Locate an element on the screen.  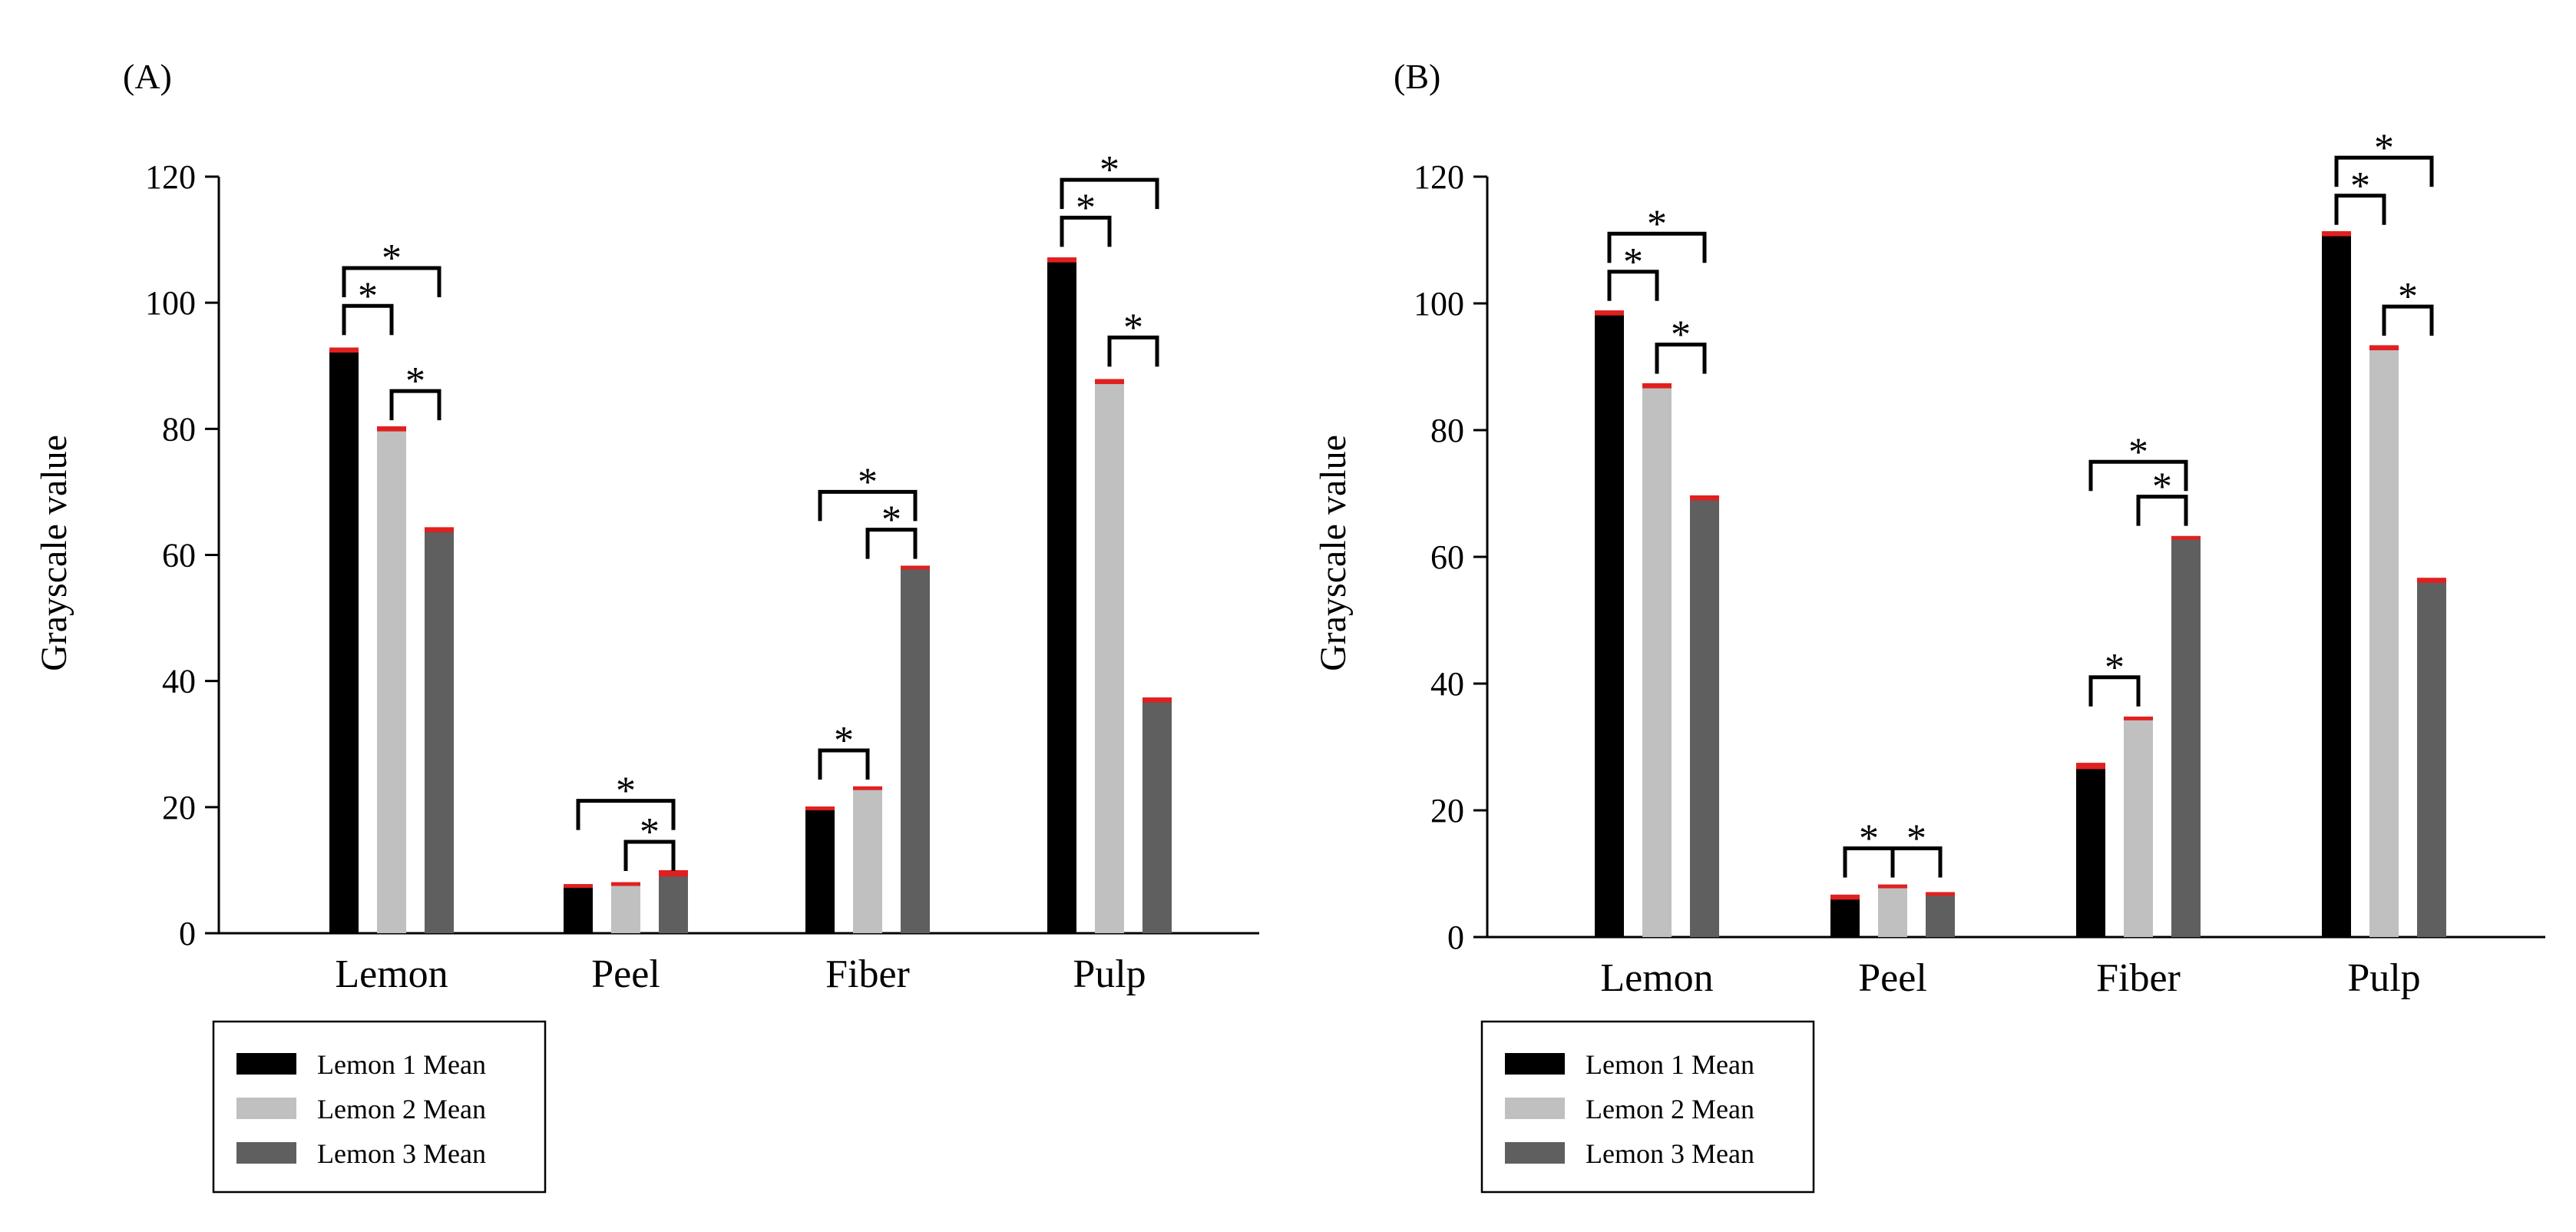
panel-label: (A) is located at coordinates (147, 76).